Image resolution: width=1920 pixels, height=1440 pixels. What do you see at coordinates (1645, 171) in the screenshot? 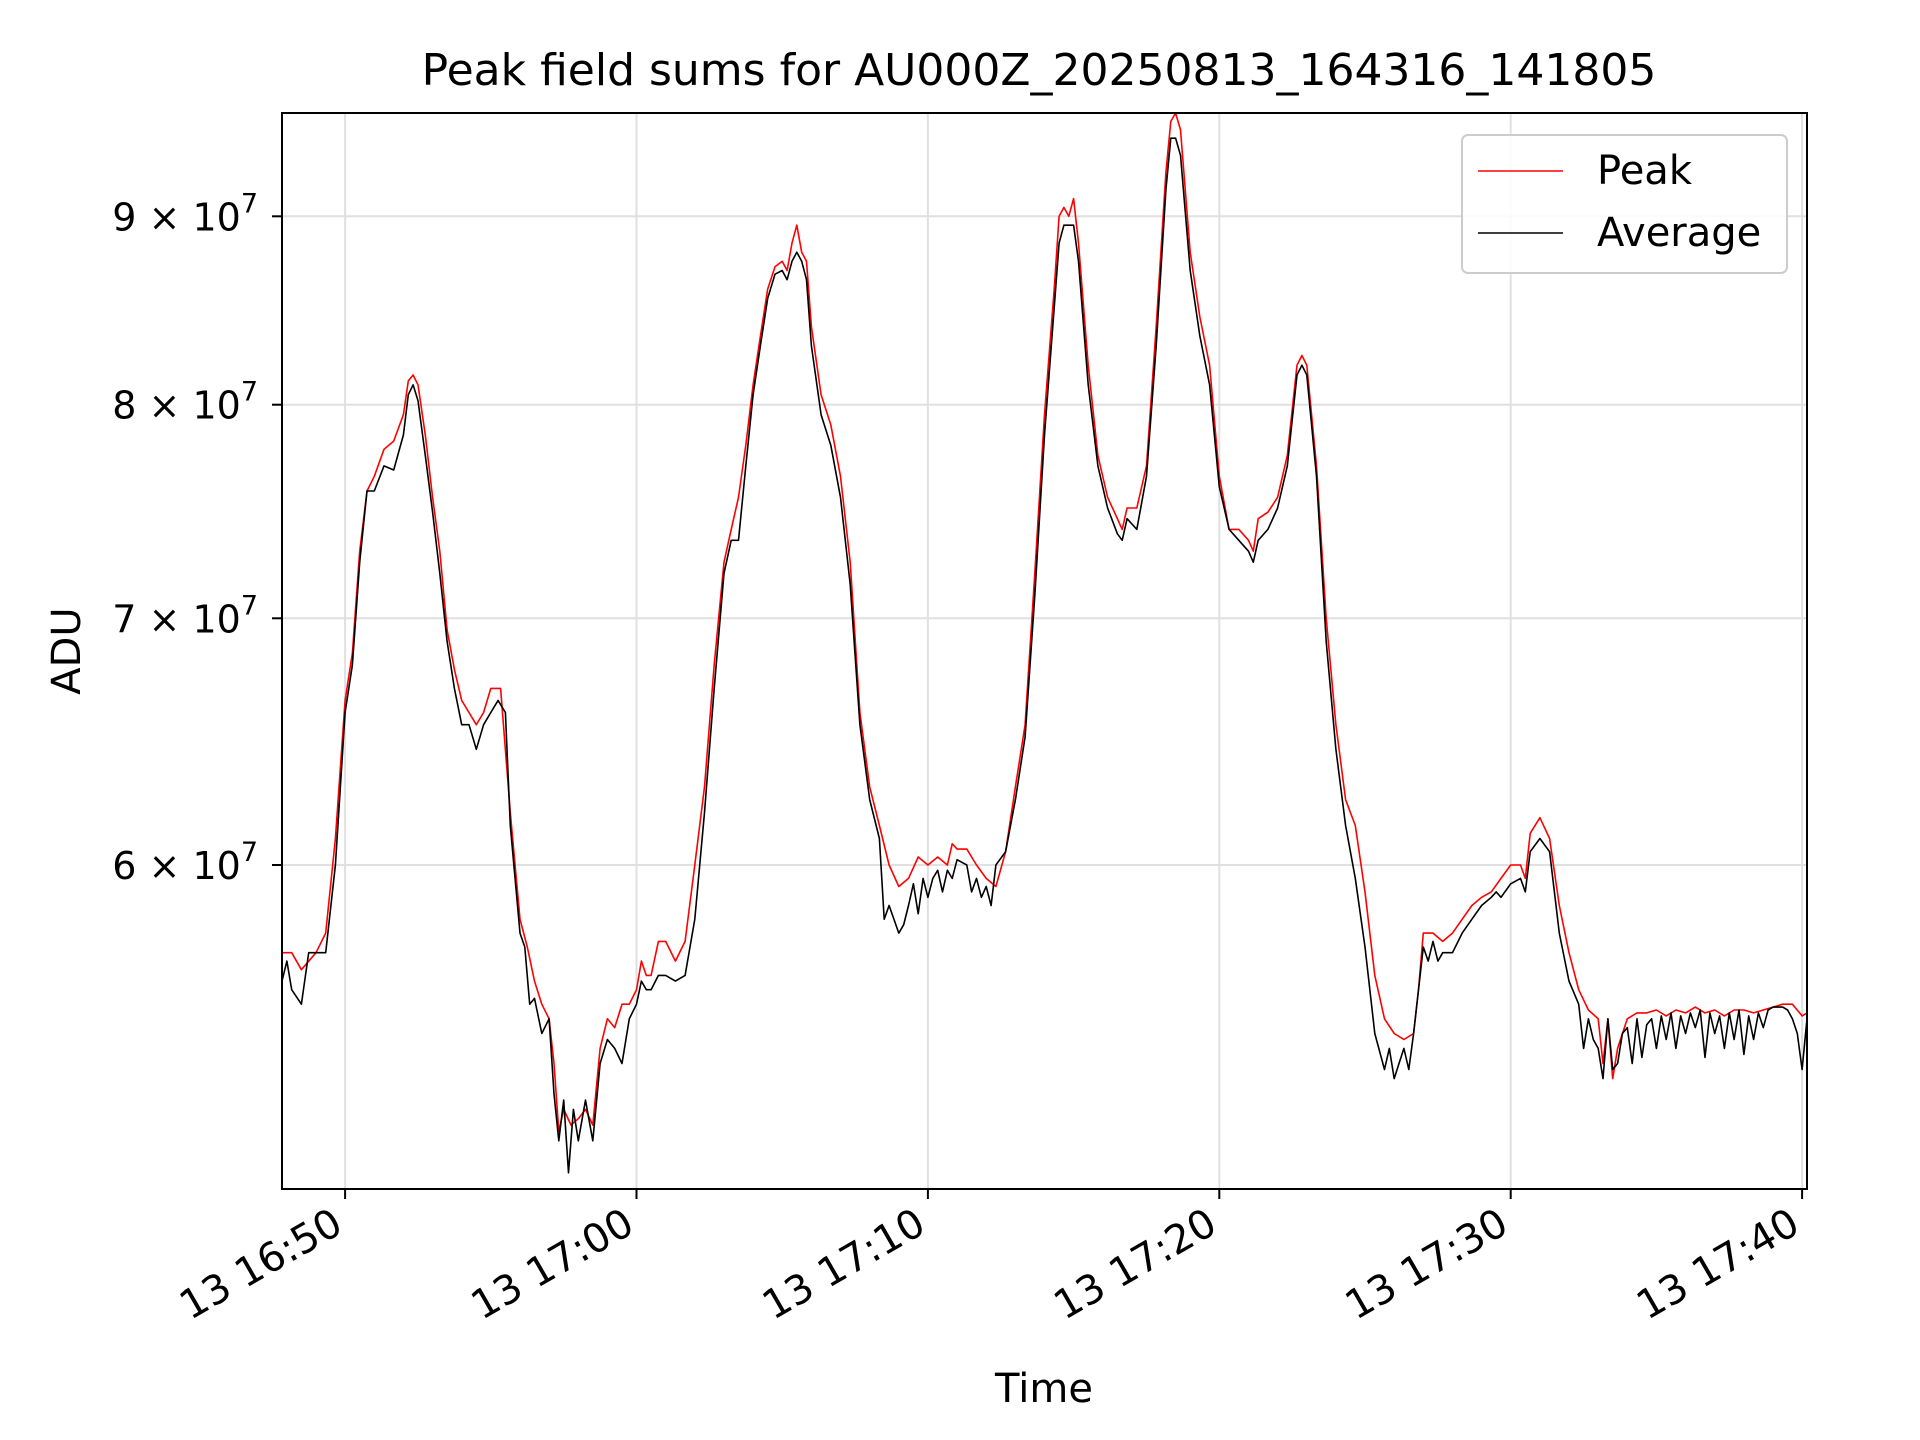
I see `legend-label-peak: Peak` at bounding box center [1645, 171].